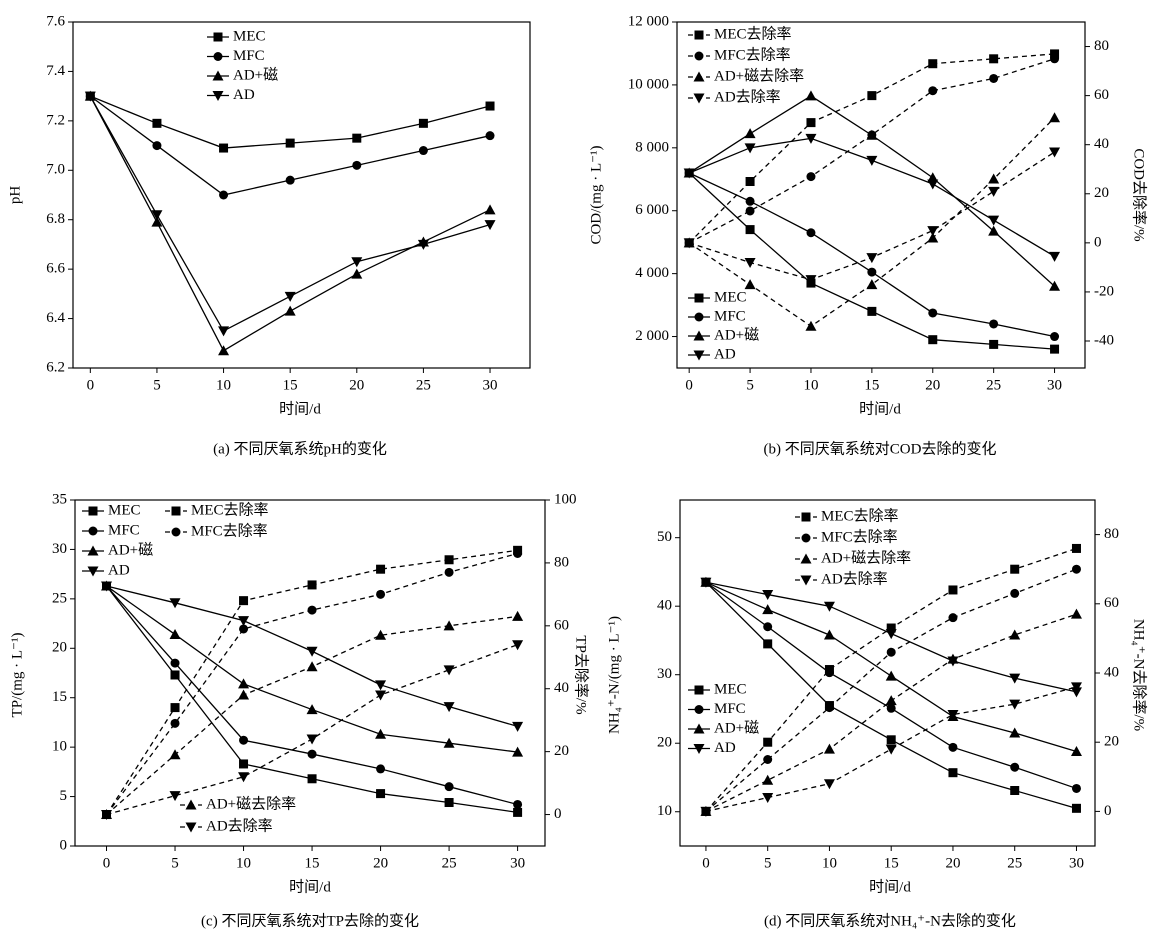 This screenshot has height=935, width=1149. I want to click on caption: (d) 不同厌氧系统对NH₄⁺-N去除的变化, so click(890, 920).